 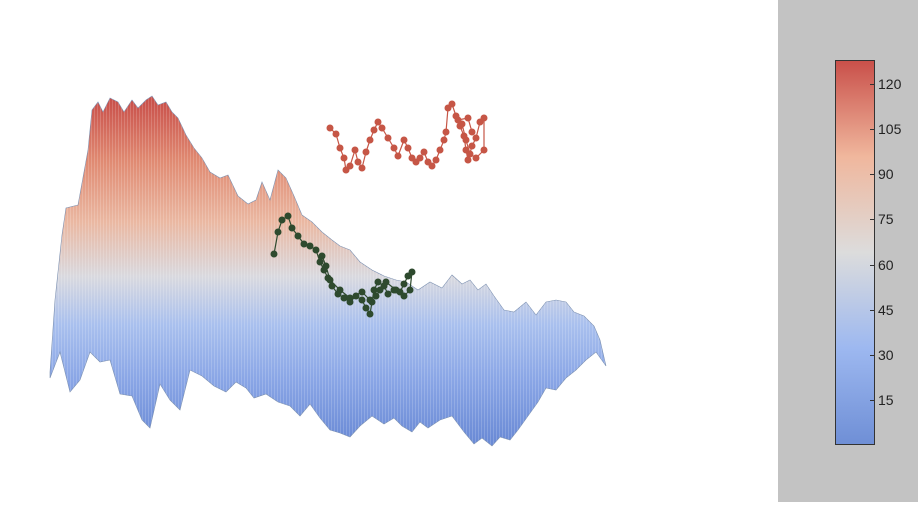 What do you see at coordinates (886, 264) in the screenshot?
I see `colorbar-tick-label: 60` at bounding box center [886, 264].